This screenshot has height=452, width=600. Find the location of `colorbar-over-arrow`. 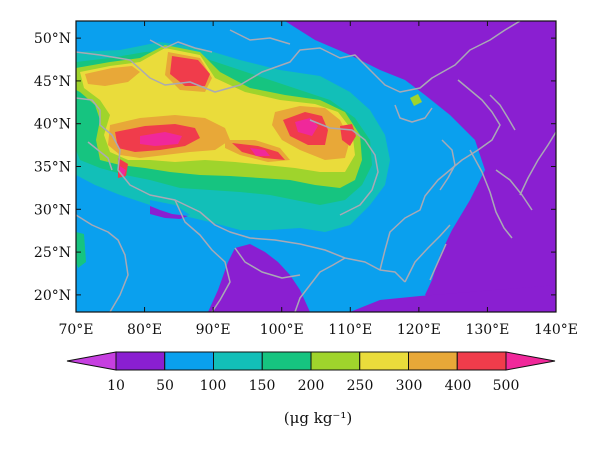

colorbar-over-arrow is located at coordinates (530, 361).